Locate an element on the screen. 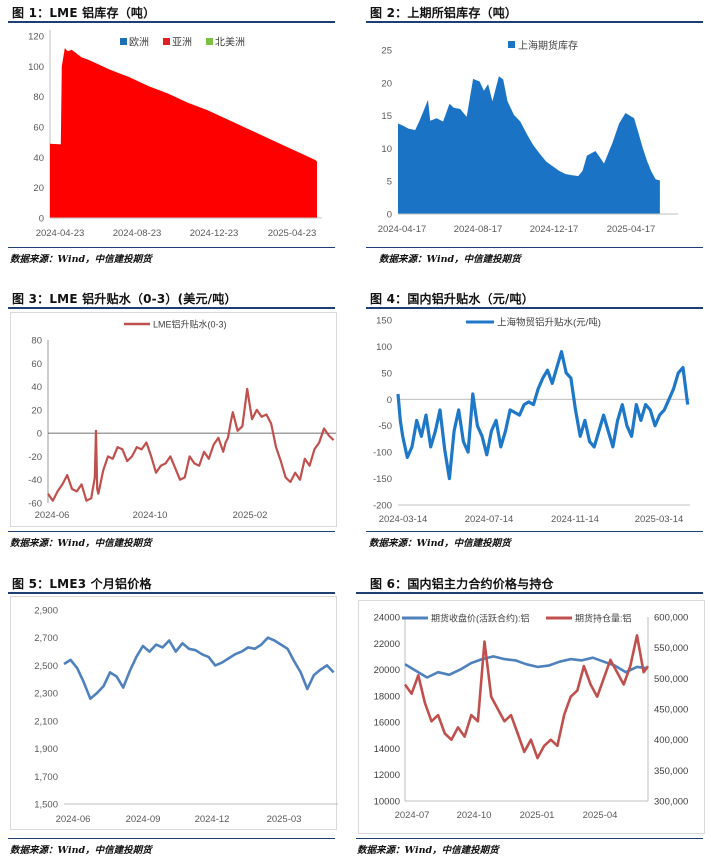  fig2-ytick-label: 25 is located at coordinates (386, 51).